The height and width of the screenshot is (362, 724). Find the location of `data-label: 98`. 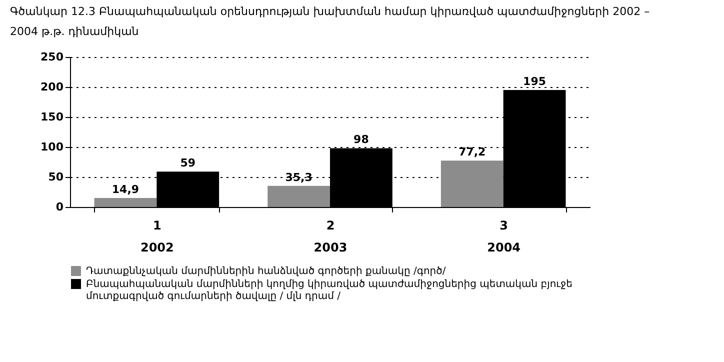

data-label: 98 is located at coordinates (361, 139).